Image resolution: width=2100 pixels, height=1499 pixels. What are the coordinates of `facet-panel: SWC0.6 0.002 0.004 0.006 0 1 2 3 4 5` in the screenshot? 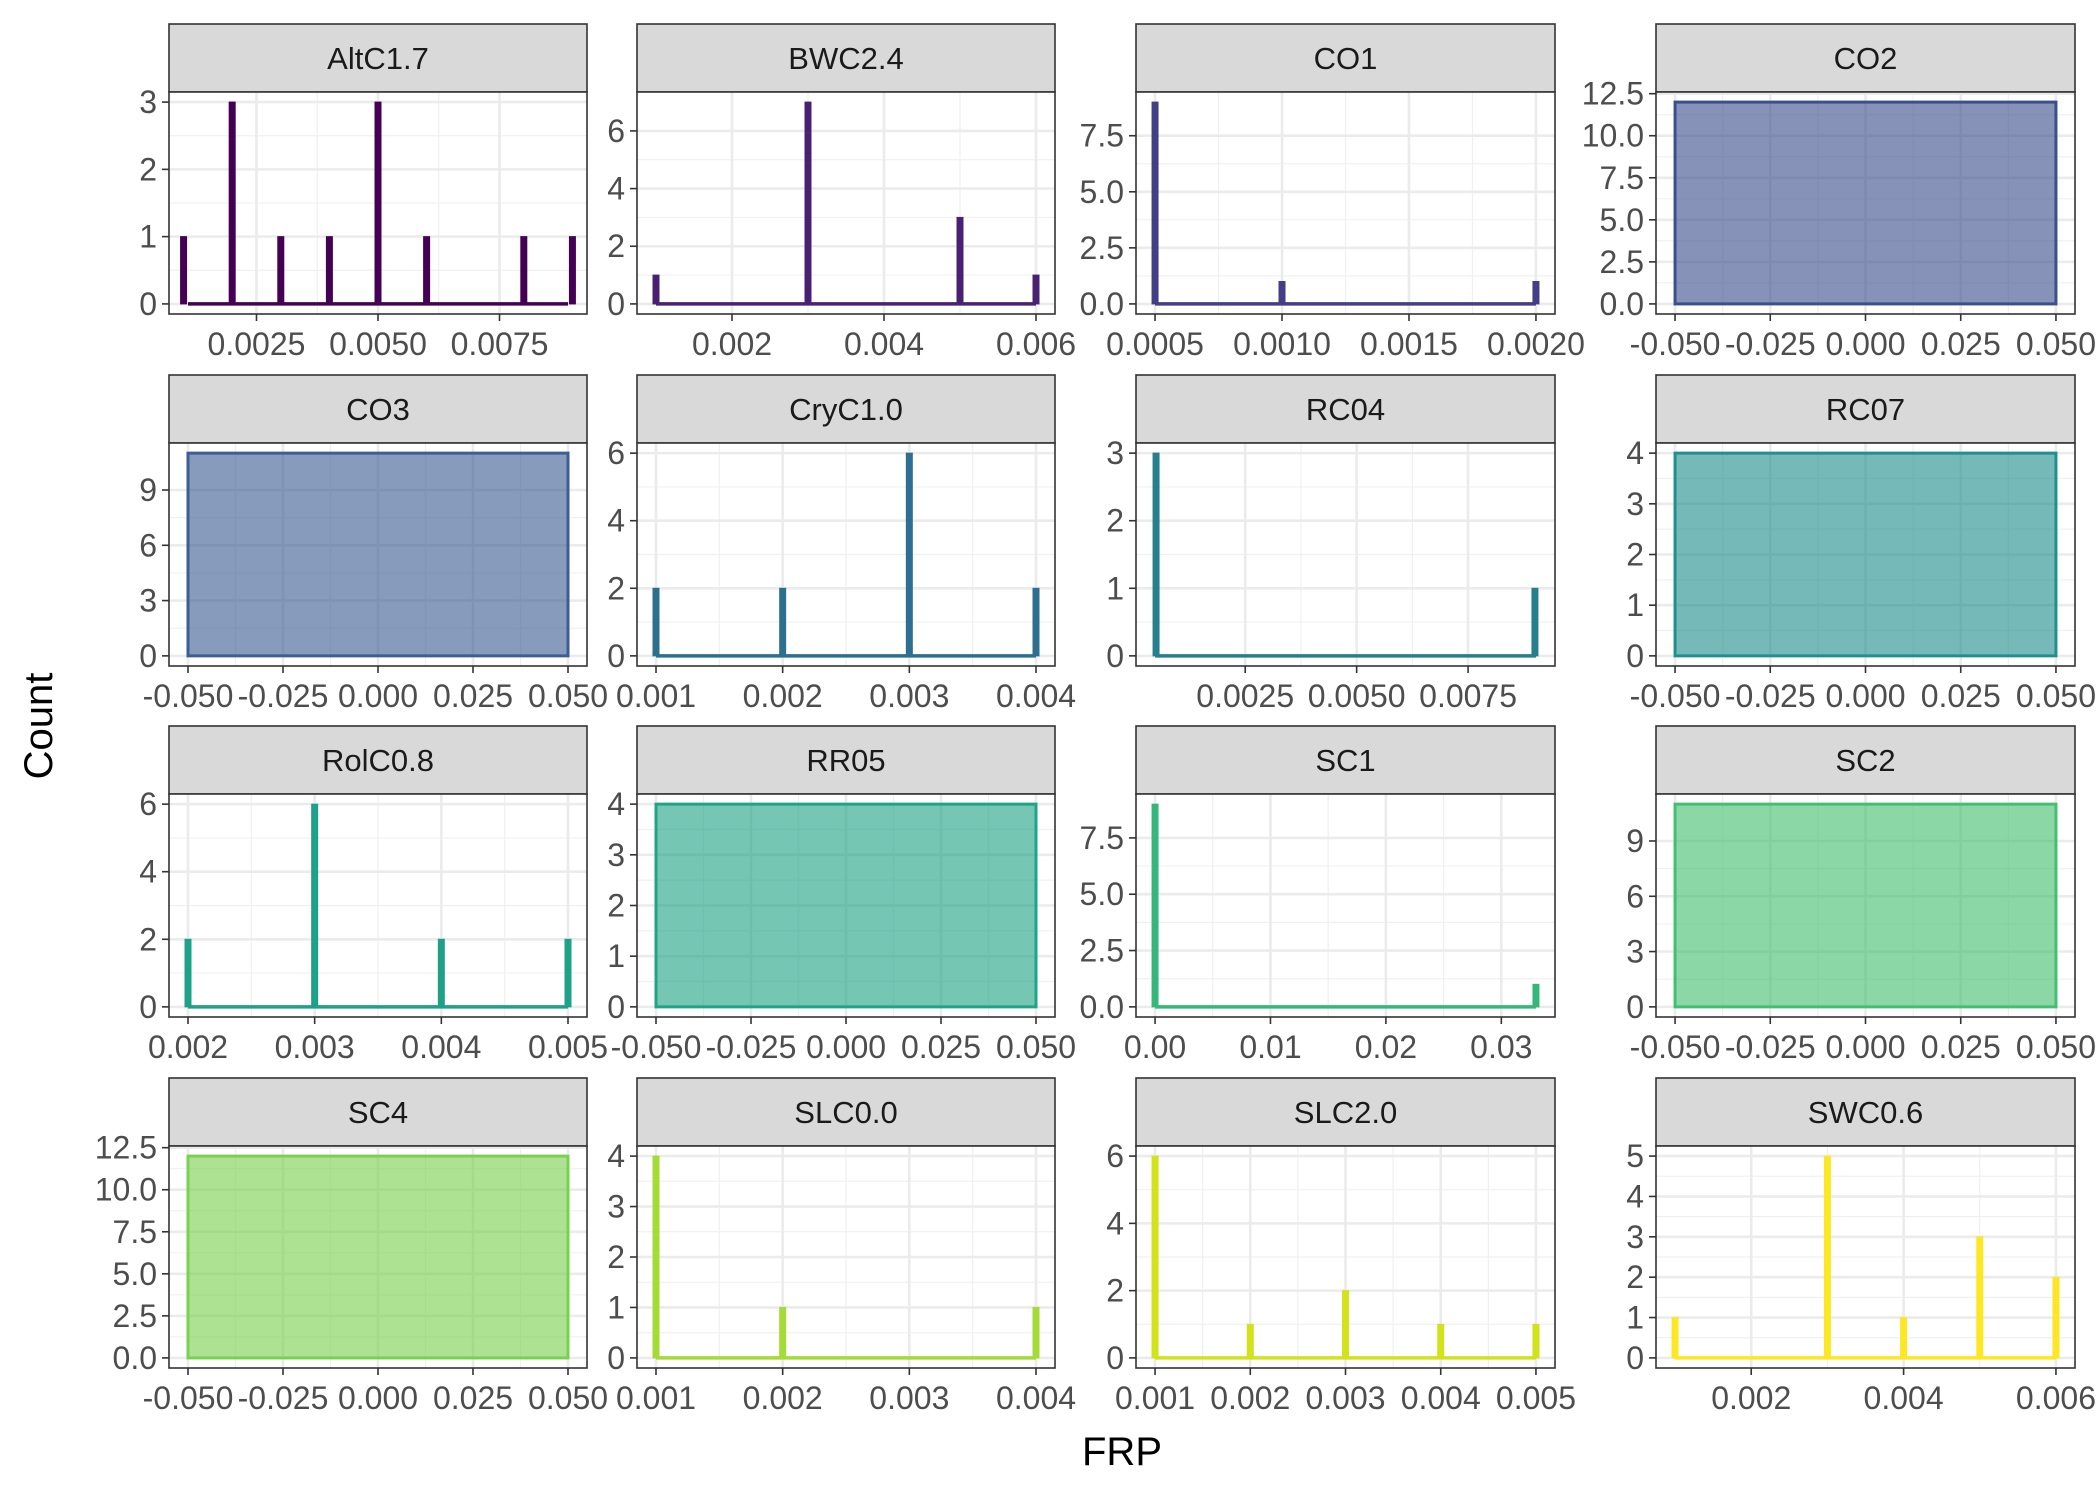 It's located at (1861, 1246).